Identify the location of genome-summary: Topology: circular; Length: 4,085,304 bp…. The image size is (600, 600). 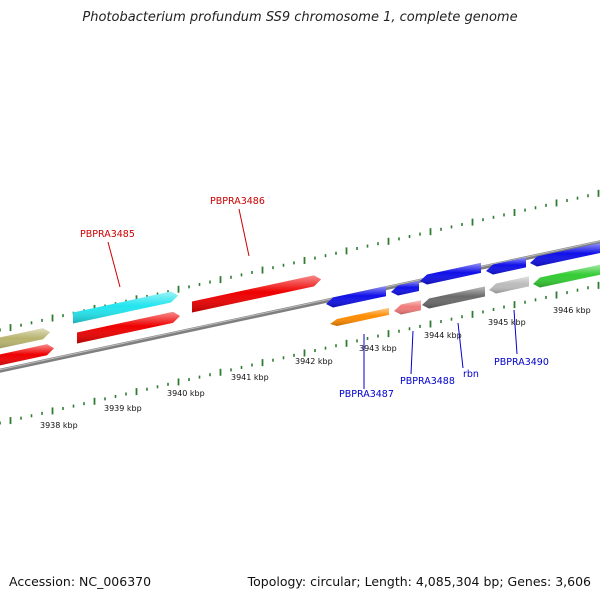
(419, 581).